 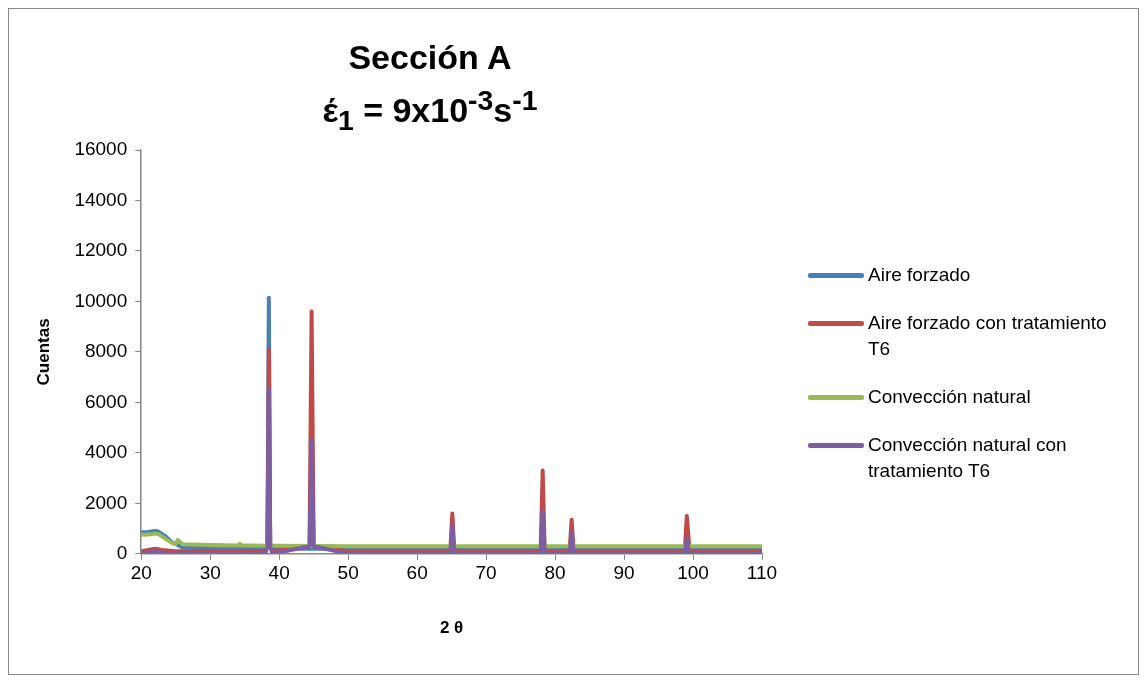 What do you see at coordinates (101, 149) in the screenshot?
I see `y-tick-label: 16000` at bounding box center [101, 149].